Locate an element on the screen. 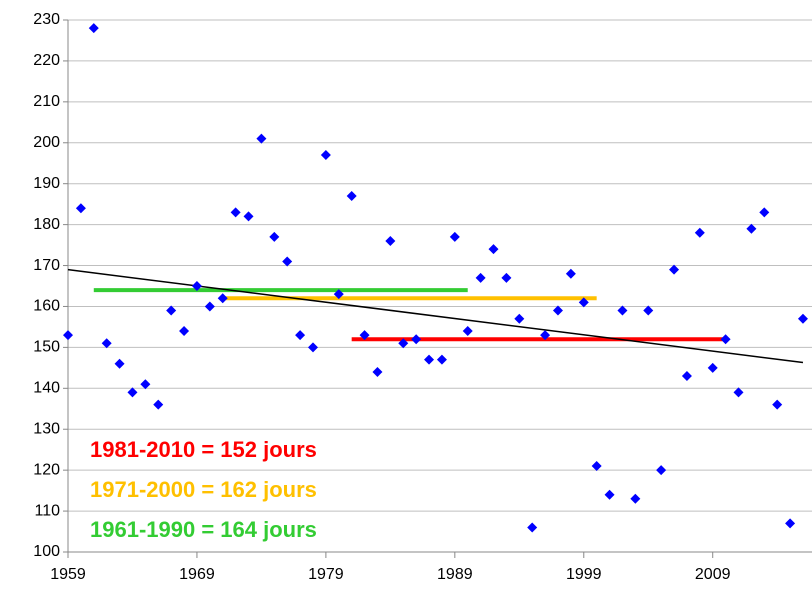  x-tick-label: 1999 is located at coordinates (584, 574).